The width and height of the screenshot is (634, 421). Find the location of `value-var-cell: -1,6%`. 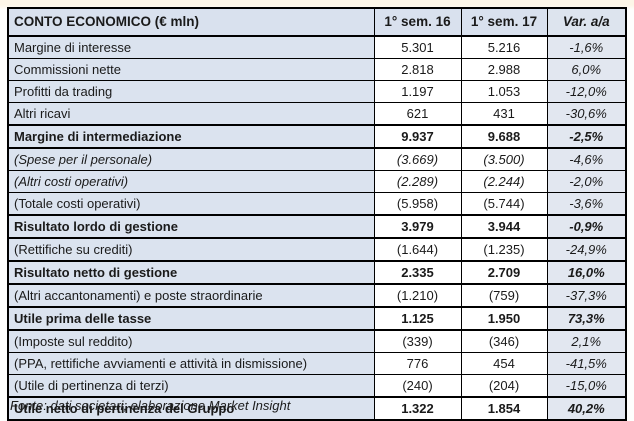

value-var-cell: -1,6% is located at coordinates (586, 47).